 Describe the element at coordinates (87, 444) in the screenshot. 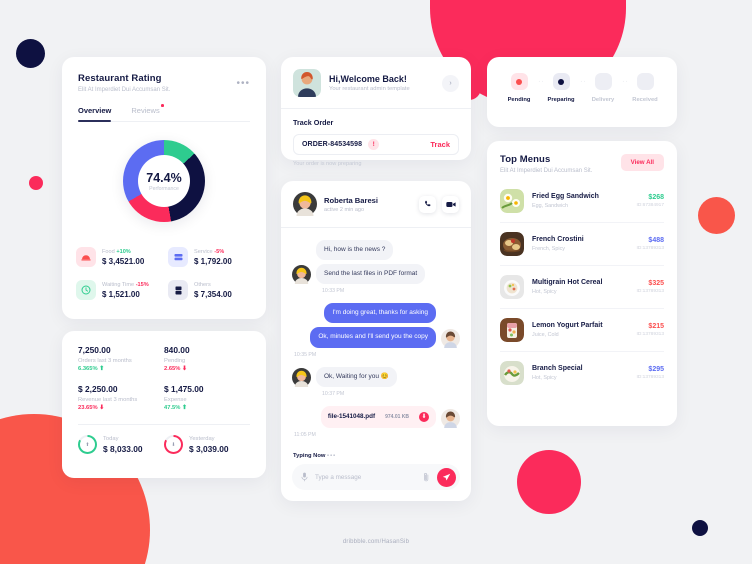

I see `today-gauge-icon: ⬆` at that location.